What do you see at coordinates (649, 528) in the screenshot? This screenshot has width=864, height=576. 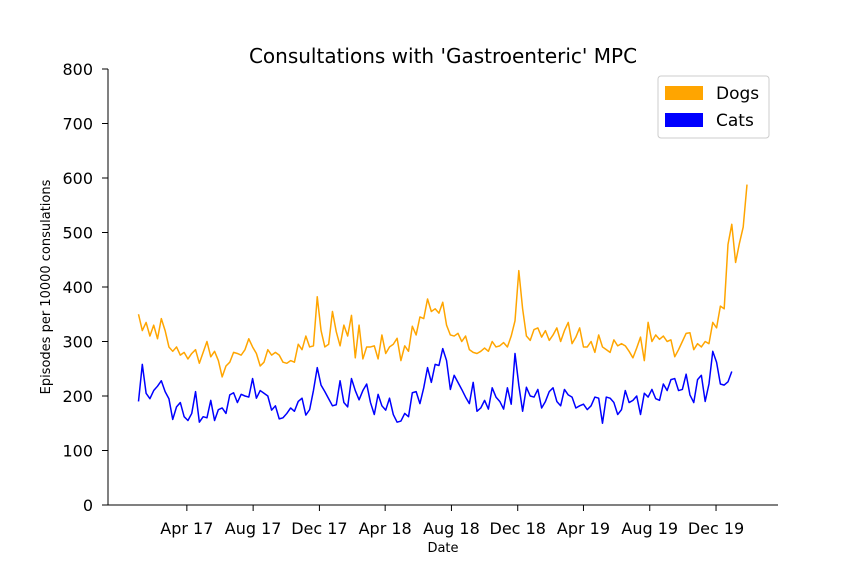 I see `x-tick-label: Aug 19` at bounding box center [649, 528].